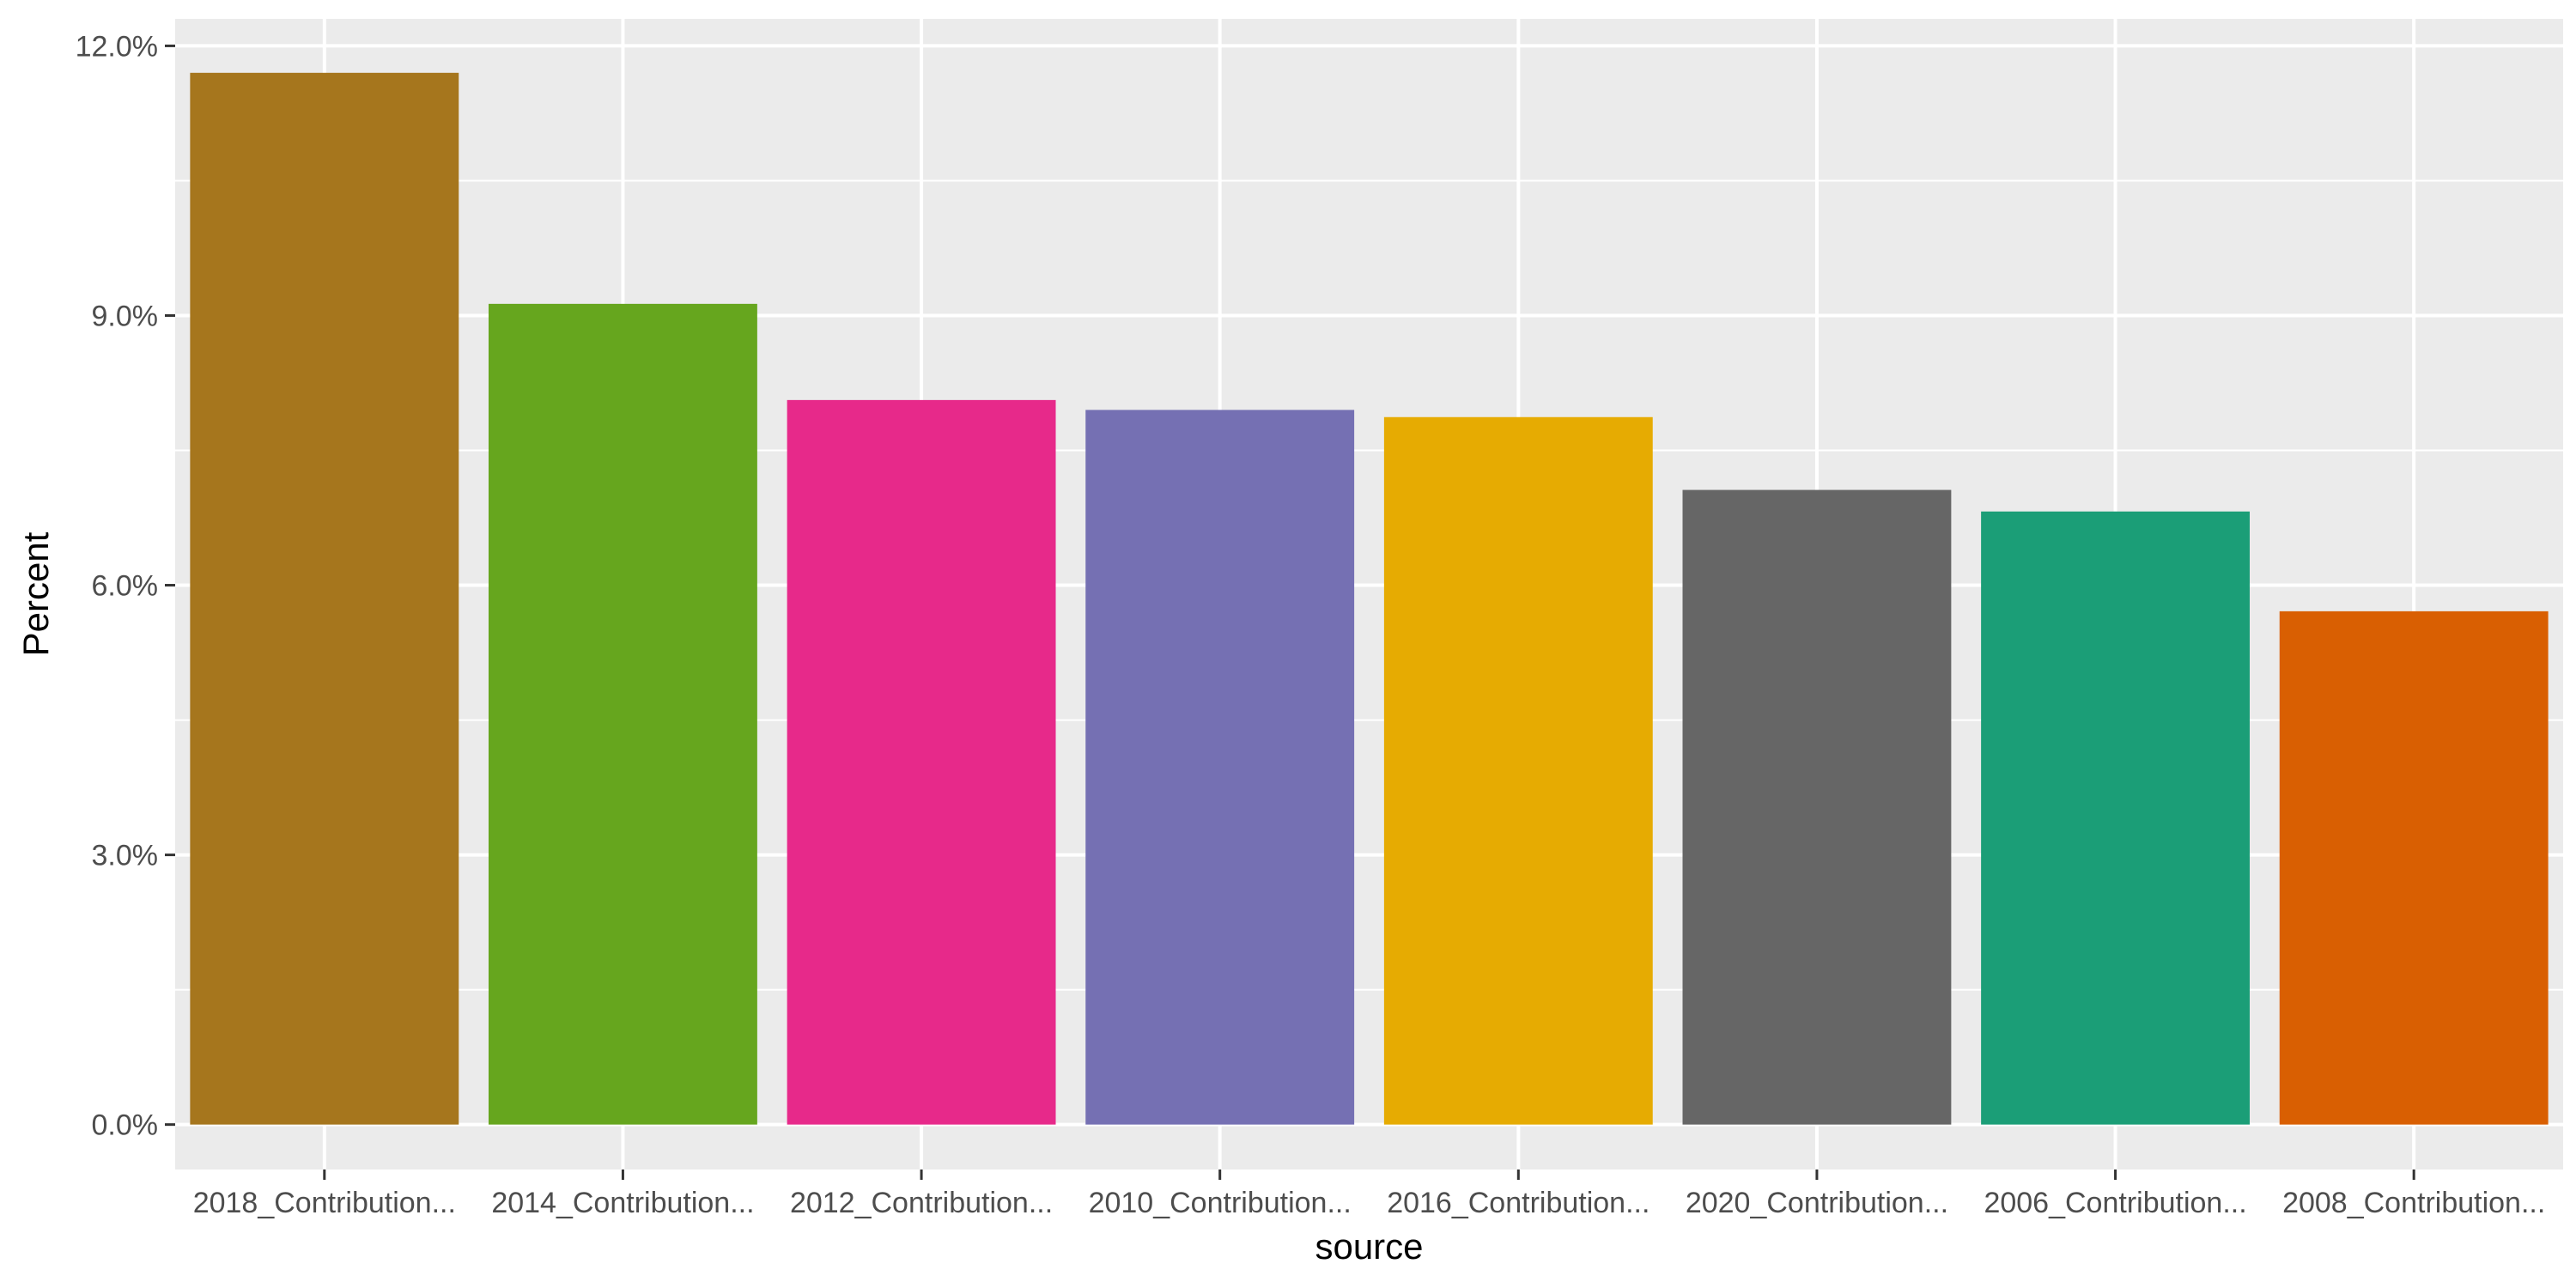 The width and height of the screenshot is (2576, 1288). I want to click on bar-2020, so click(1817, 807).